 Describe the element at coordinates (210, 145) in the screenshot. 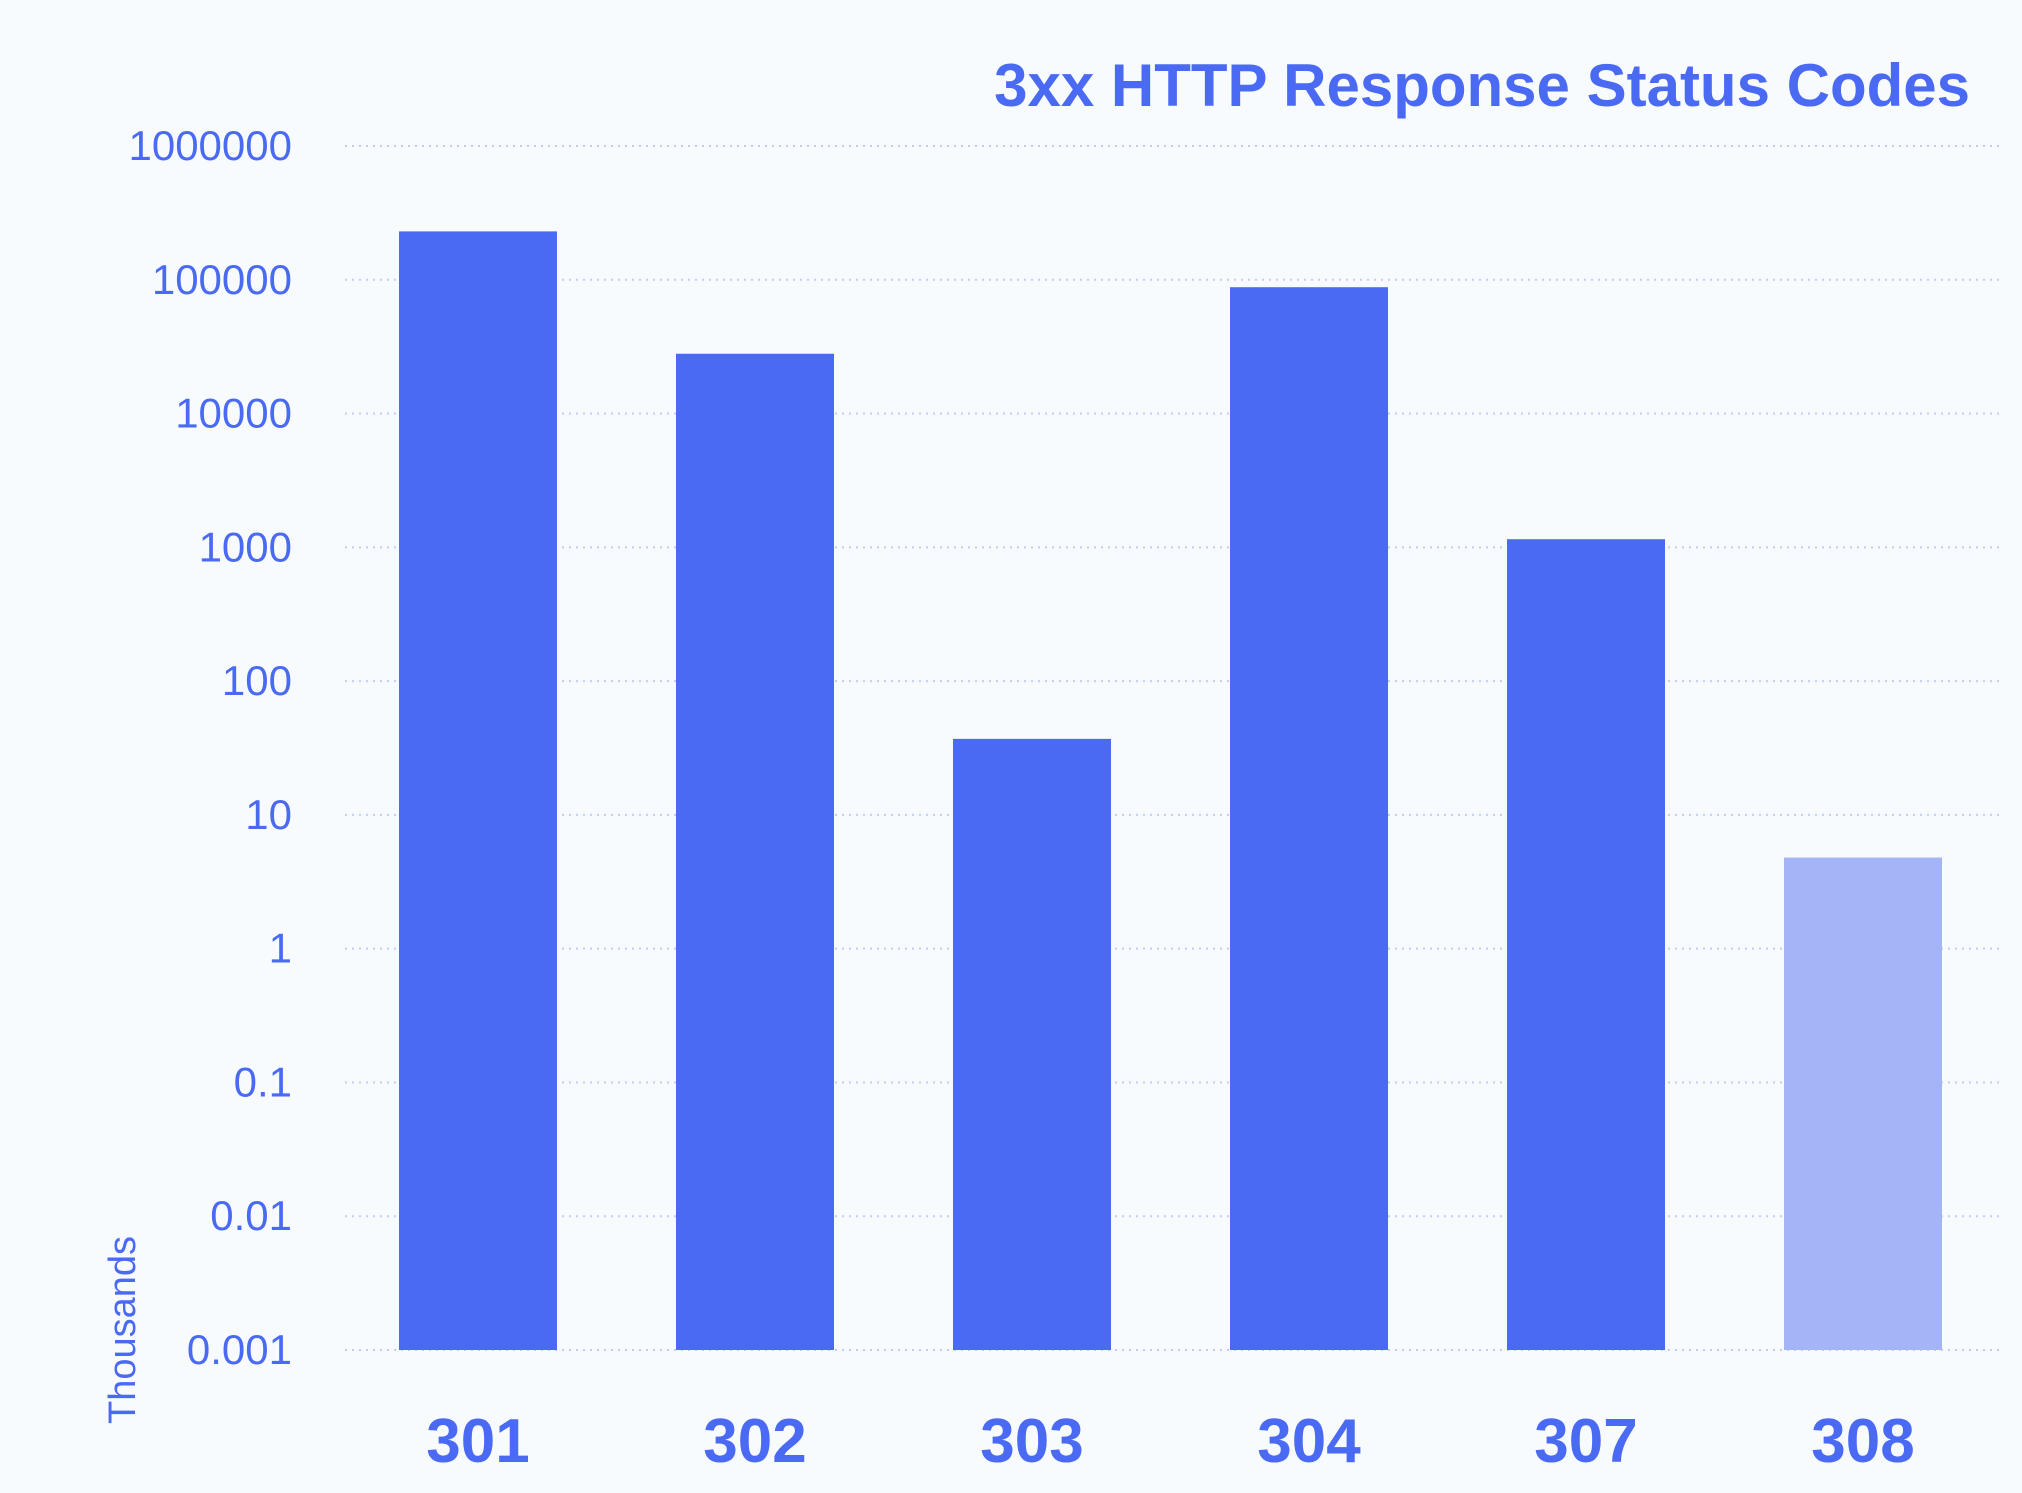

I see `y-tick-label: 1000000` at that location.